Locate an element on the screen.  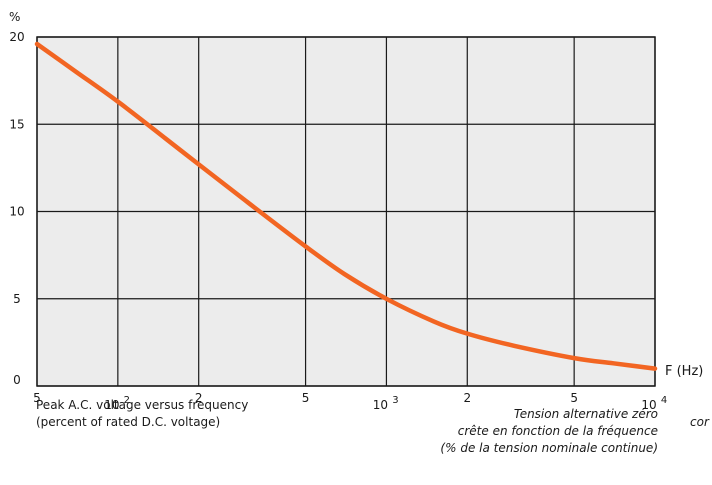
y-axis-label: % is located at coordinates (14, 17).